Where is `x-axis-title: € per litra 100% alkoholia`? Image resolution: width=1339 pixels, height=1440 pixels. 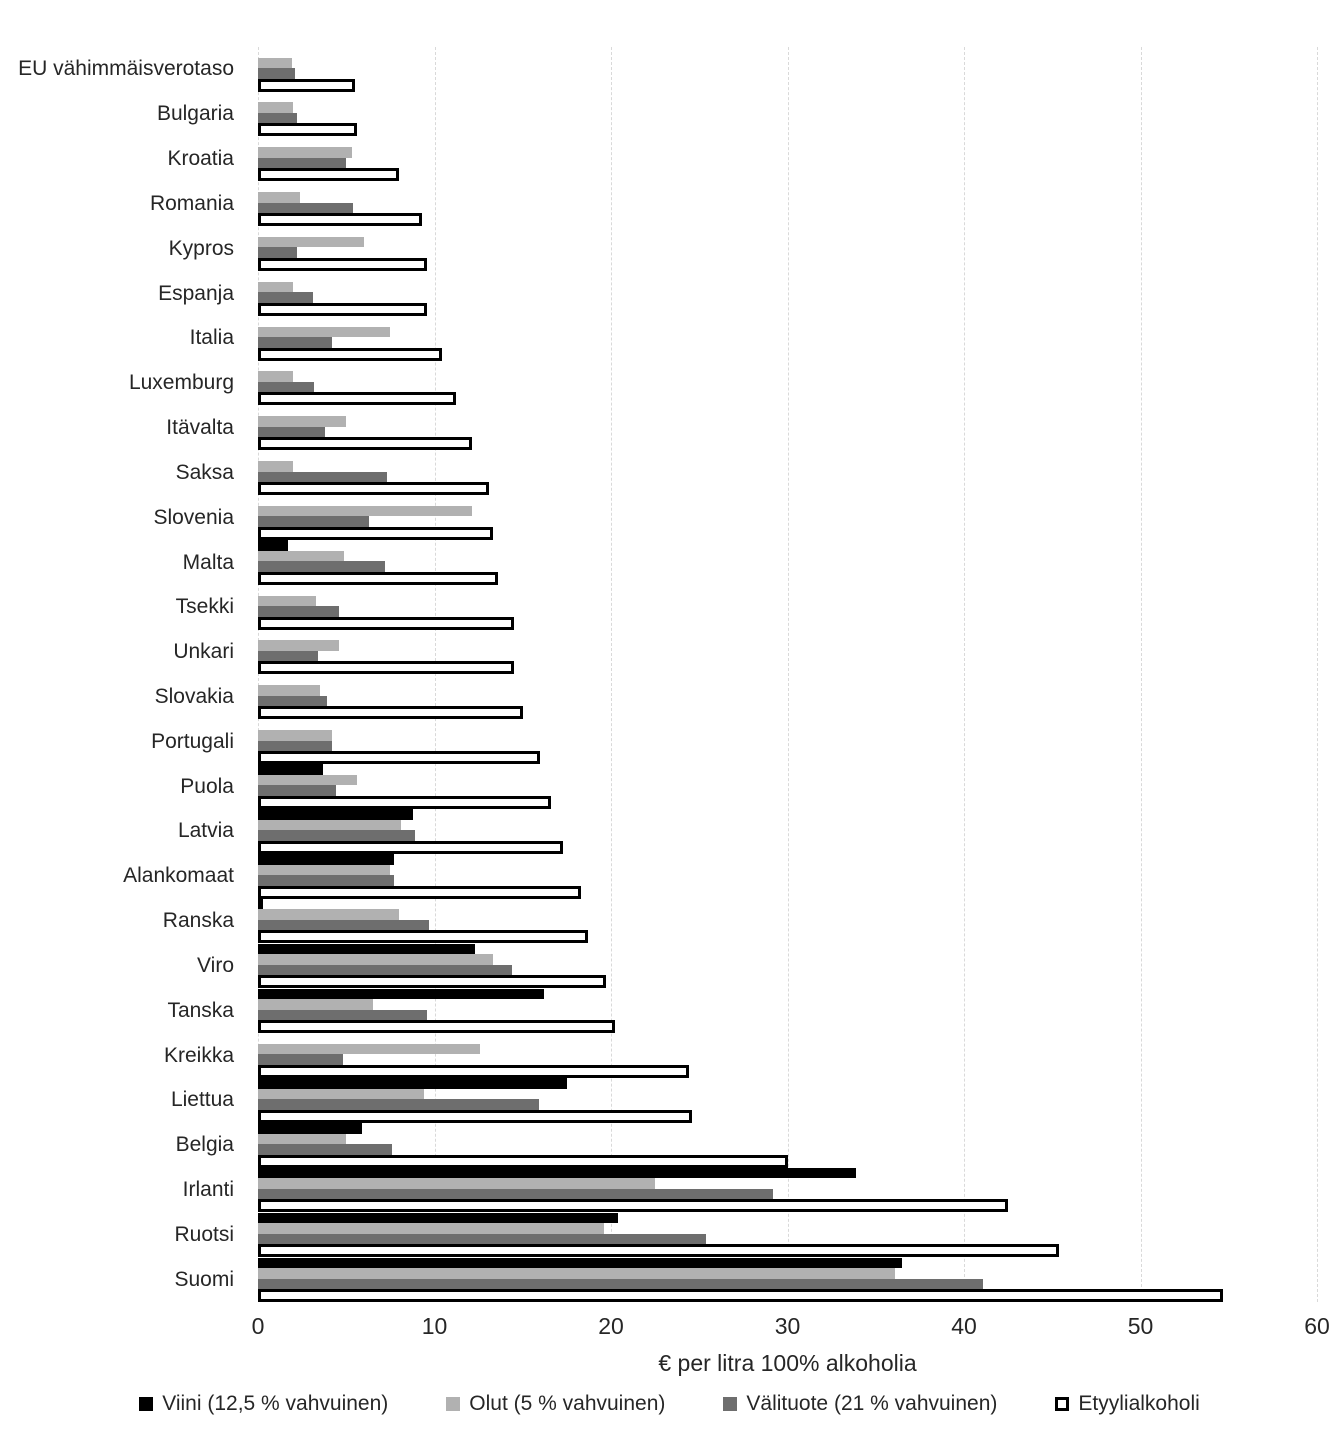
x-axis-title: € per litra 100% alkoholia is located at coordinates (787, 1363).